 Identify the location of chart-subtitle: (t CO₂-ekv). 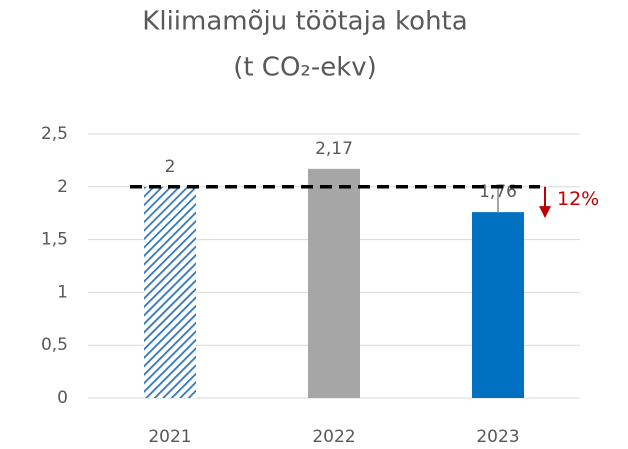
(305, 68).